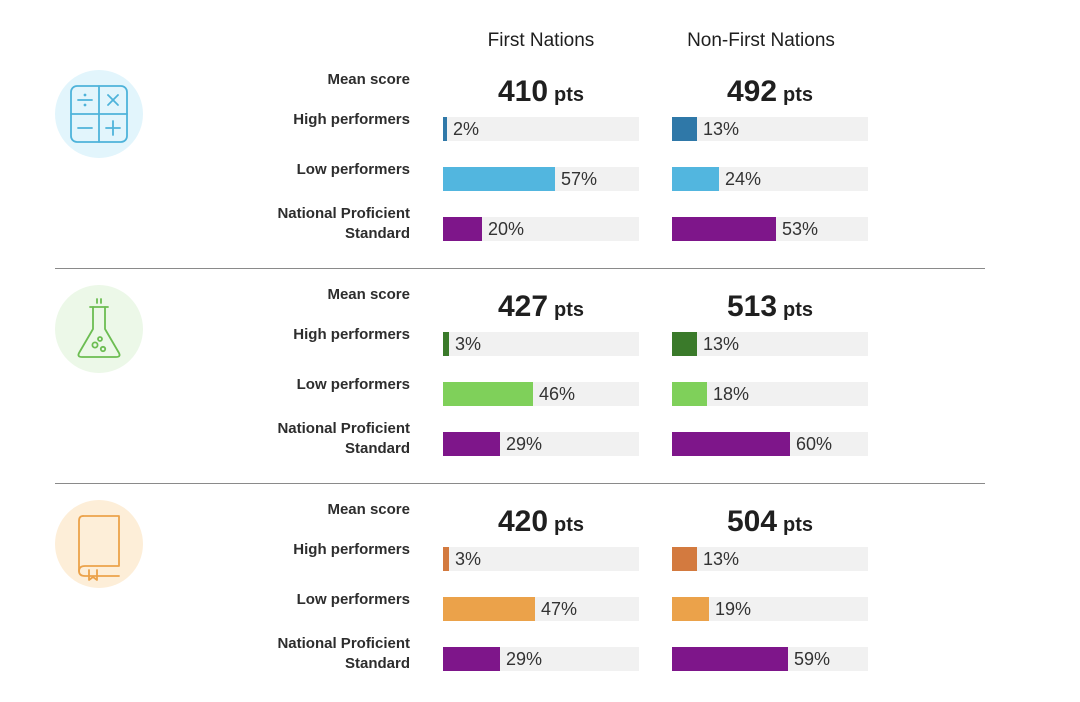 Image resolution: width=1080 pixels, height=702 pixels. I want to click on bar-track: 20%, so click(541, 229).